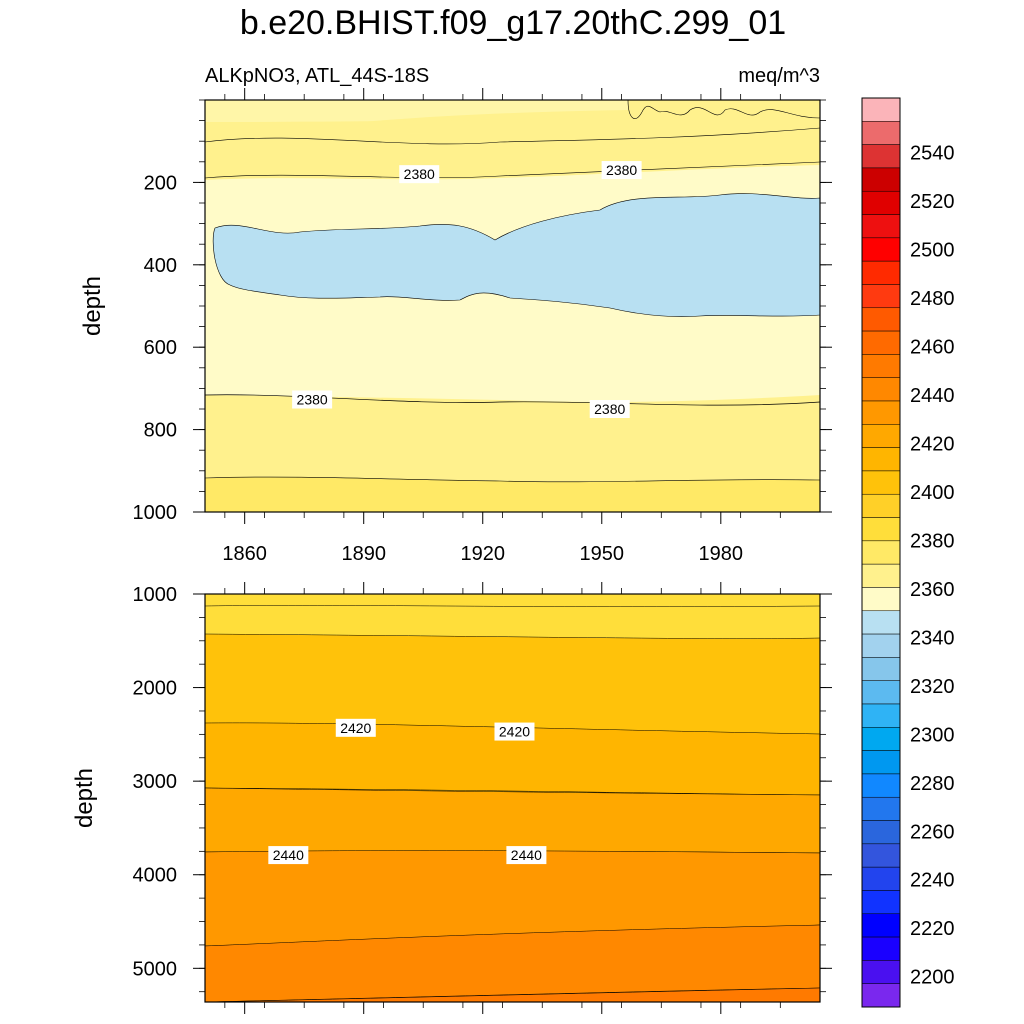 This screenshot has height=1024, width=1024. Describe the element at coordinates (932, 881) in the screenshot. I see `colorbar-label: 2240` at that location.